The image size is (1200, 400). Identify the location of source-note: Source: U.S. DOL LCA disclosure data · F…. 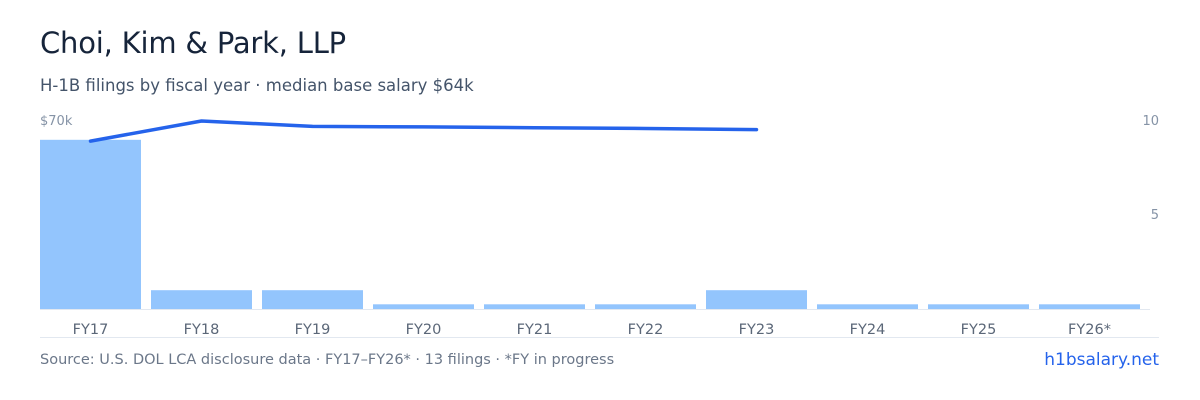
(327, 360).